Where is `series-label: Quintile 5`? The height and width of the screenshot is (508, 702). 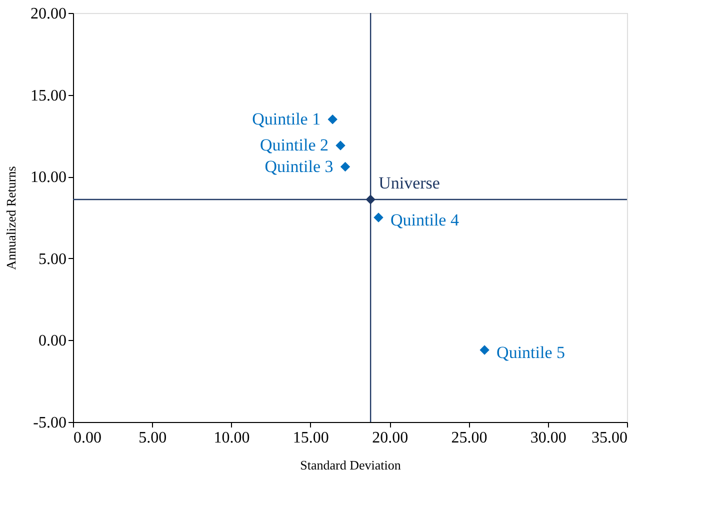 series-label: Quintile 5 is located at coordinates (531, 352).